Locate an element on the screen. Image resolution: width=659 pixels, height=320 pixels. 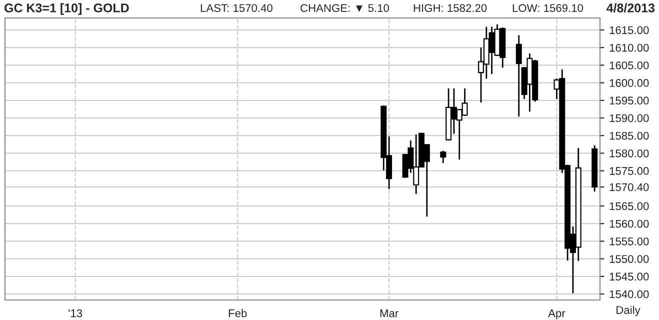
text: Daily is located at coordinates (628, 311).